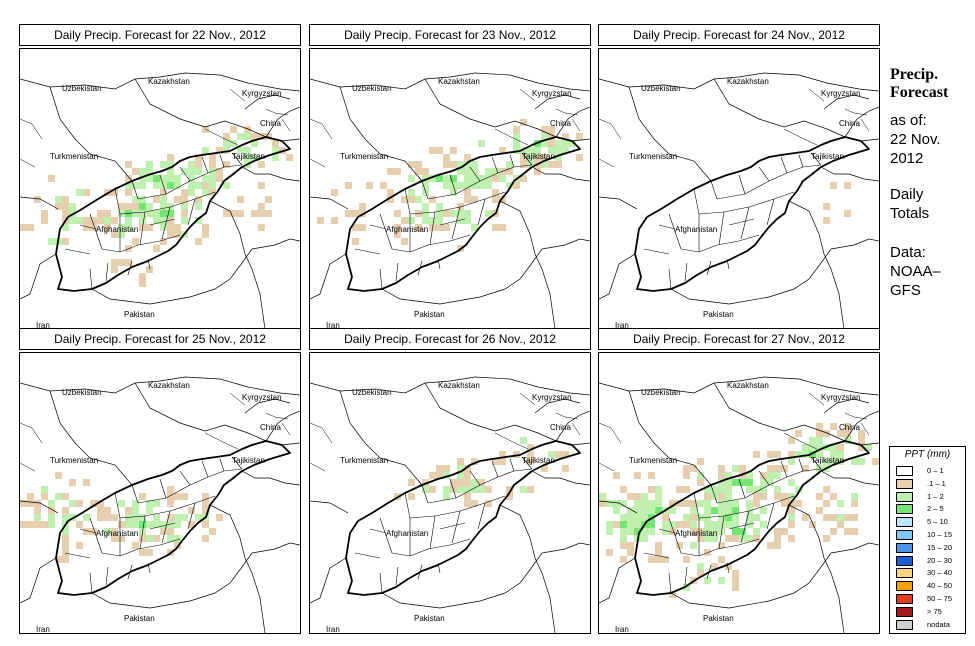 The image size is (975, 646). I want to click on country-label-china: China, so click(270, 123).